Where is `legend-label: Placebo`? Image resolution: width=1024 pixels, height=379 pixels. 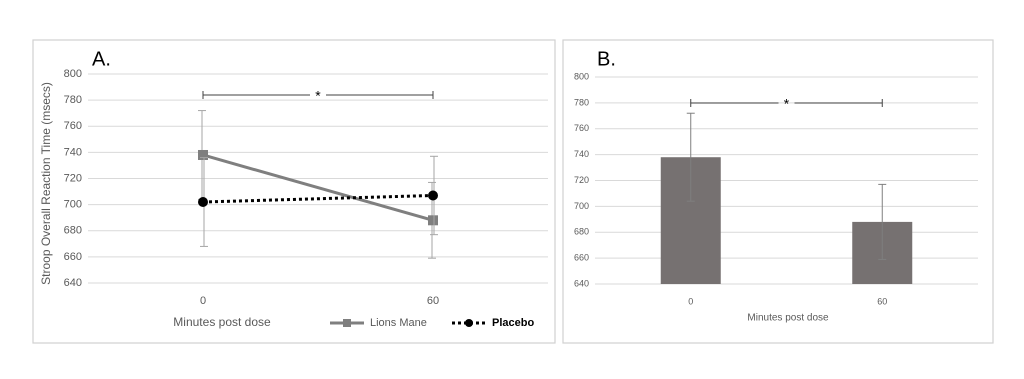
legend-label: Placebo is located at coordinates (513, 323).